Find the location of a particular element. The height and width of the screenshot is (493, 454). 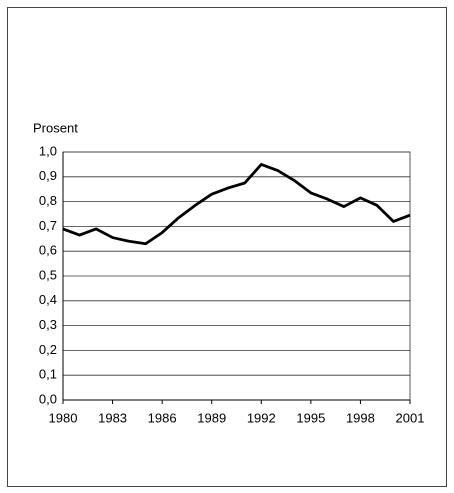

x-tick-label: 1983 is located at coordinates (112, 417).